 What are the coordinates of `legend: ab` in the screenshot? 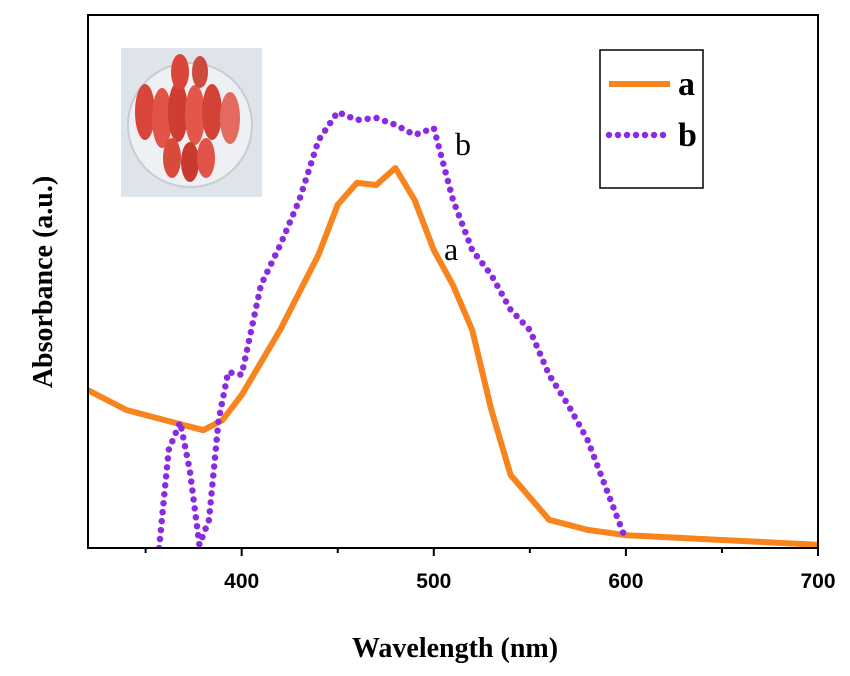 It's located at (651, 119).